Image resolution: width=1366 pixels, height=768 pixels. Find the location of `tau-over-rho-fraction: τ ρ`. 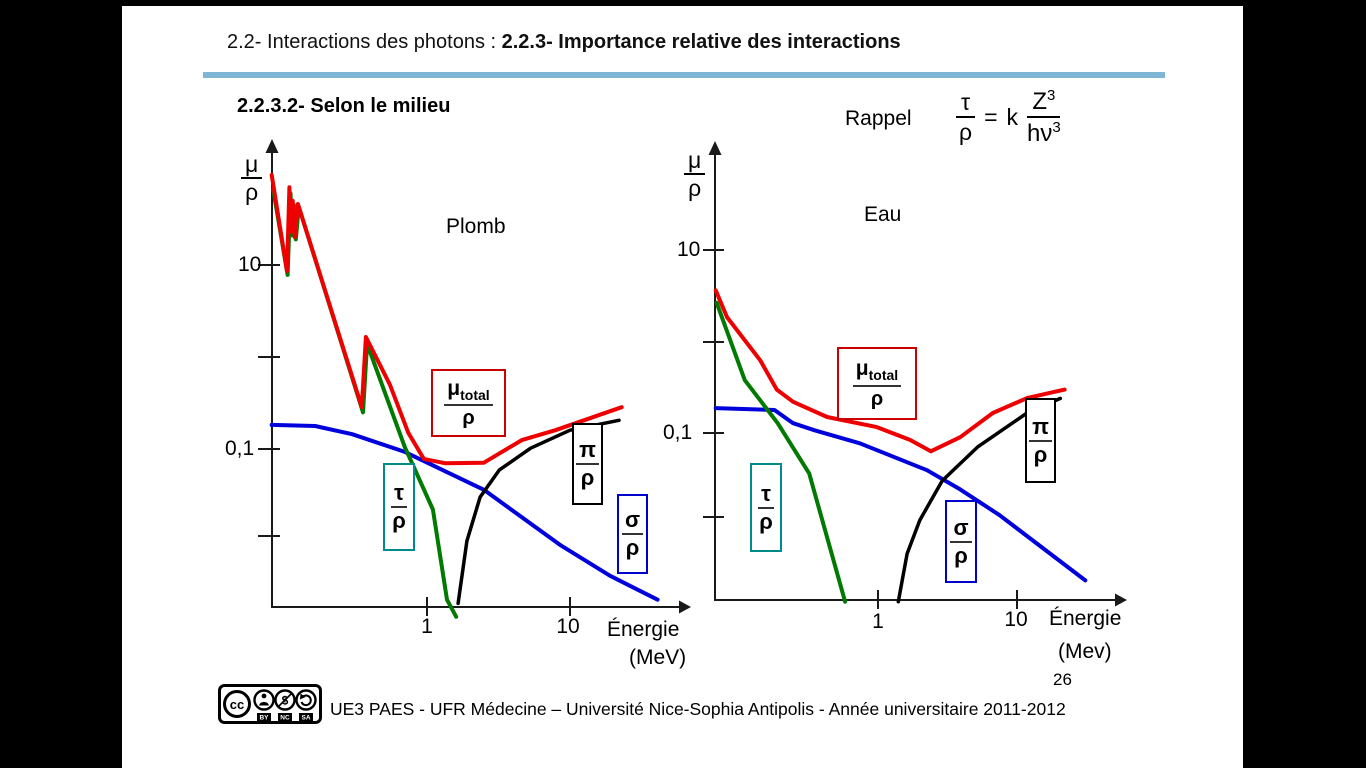

tau-over-rho-fraction: τ ρ is located at coordinates (966, 118).